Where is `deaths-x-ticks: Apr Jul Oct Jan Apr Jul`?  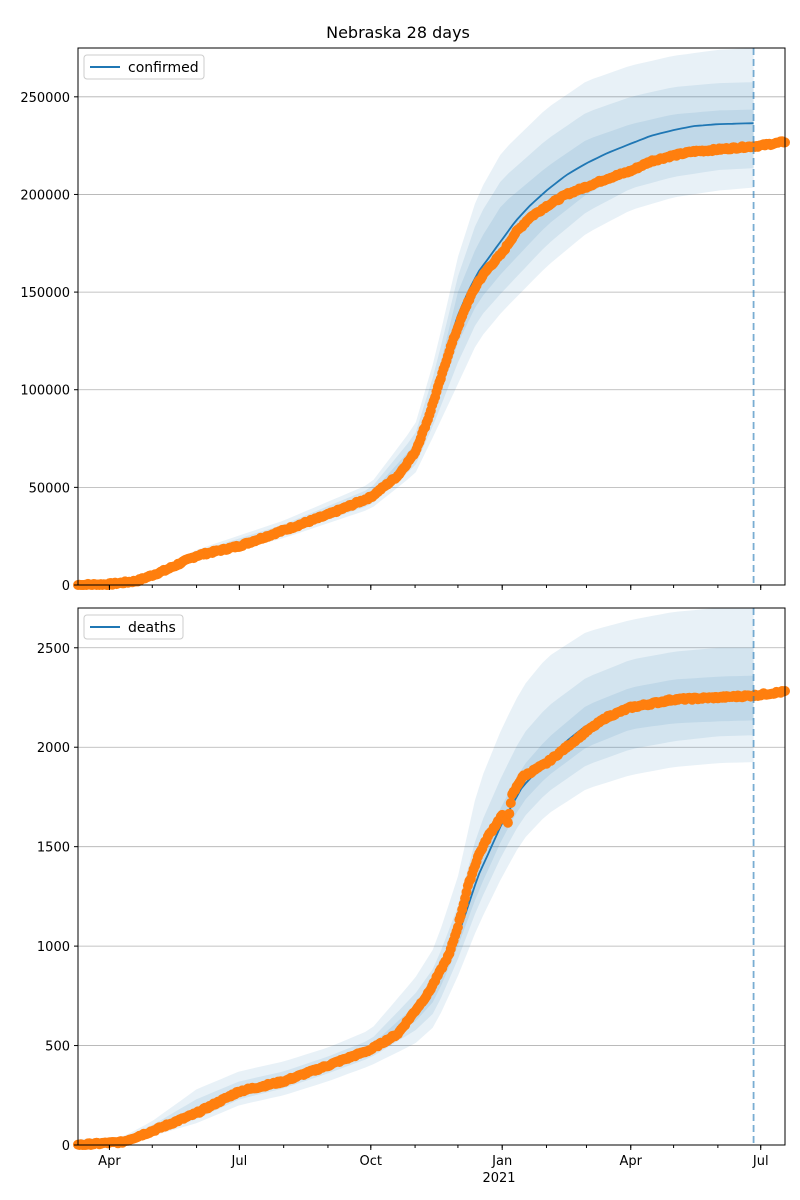
deaths-x-ticks: Apr Jul Oct Jan Apr Jul is located at coordinates (433, 1157).